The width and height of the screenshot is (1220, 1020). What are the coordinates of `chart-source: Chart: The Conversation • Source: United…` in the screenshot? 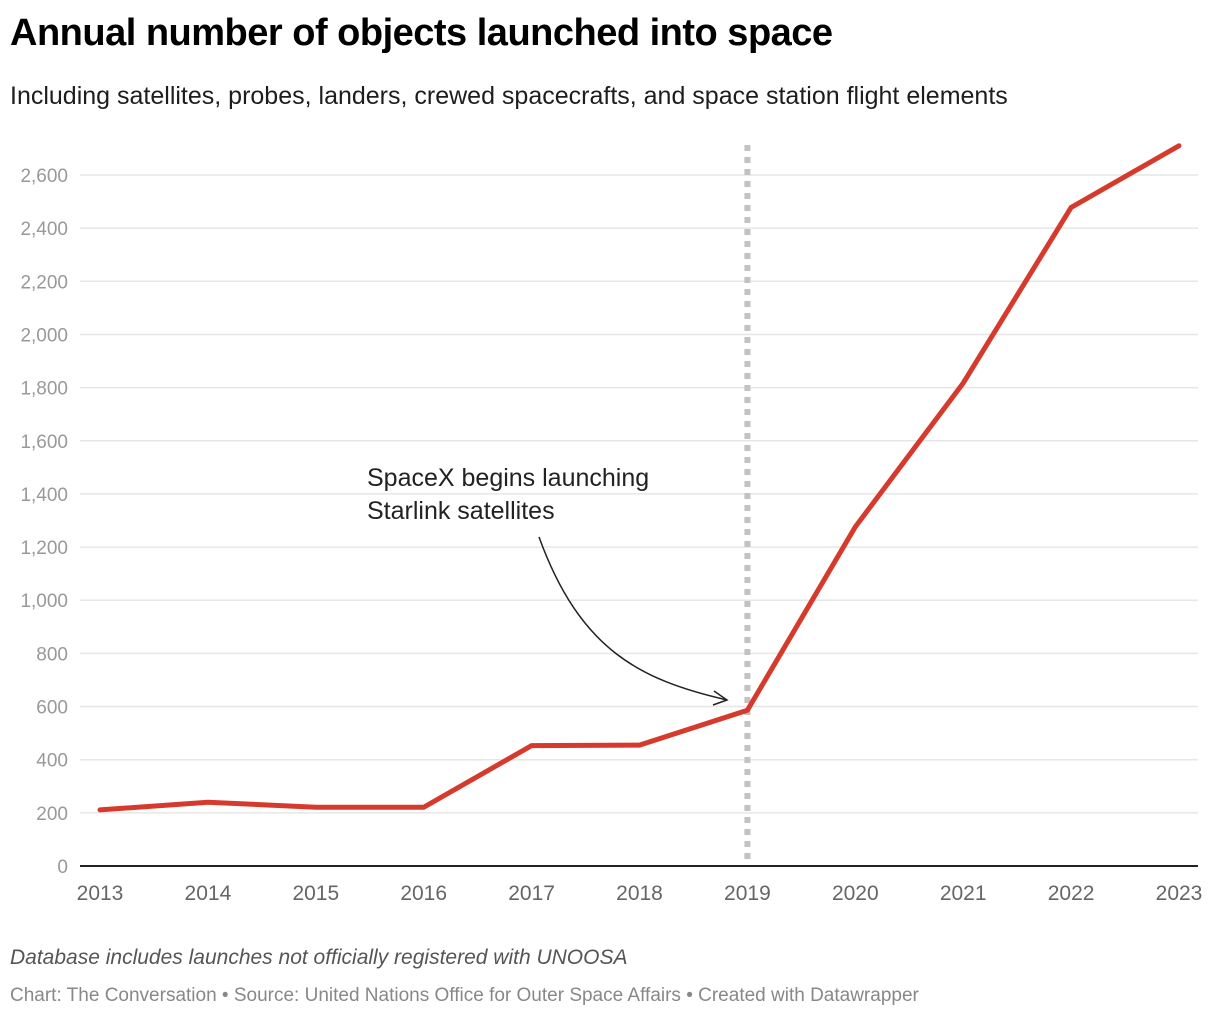 It's located at (464, 995).